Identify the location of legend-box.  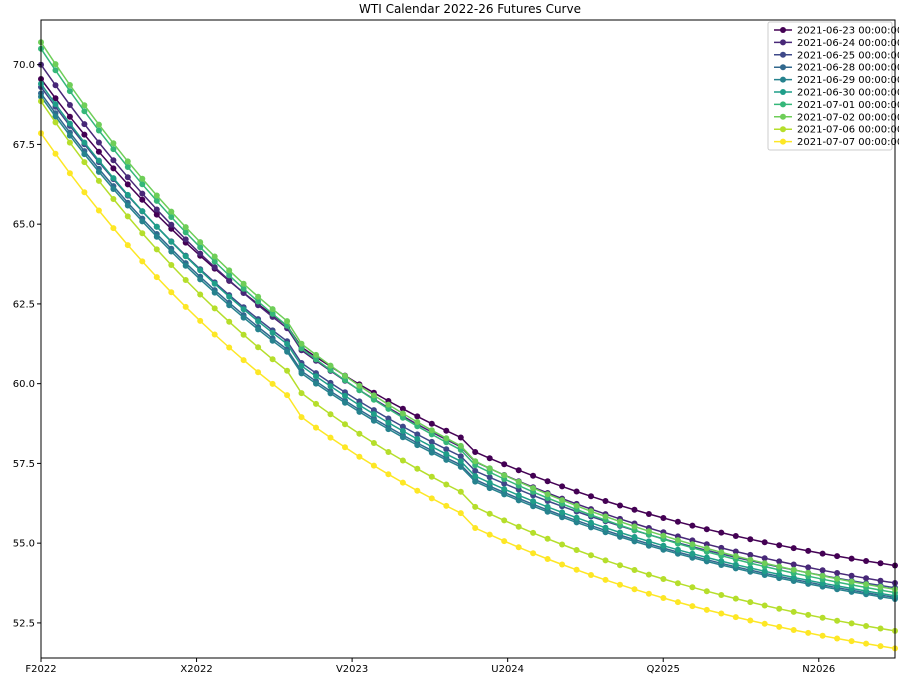
(830, 86).